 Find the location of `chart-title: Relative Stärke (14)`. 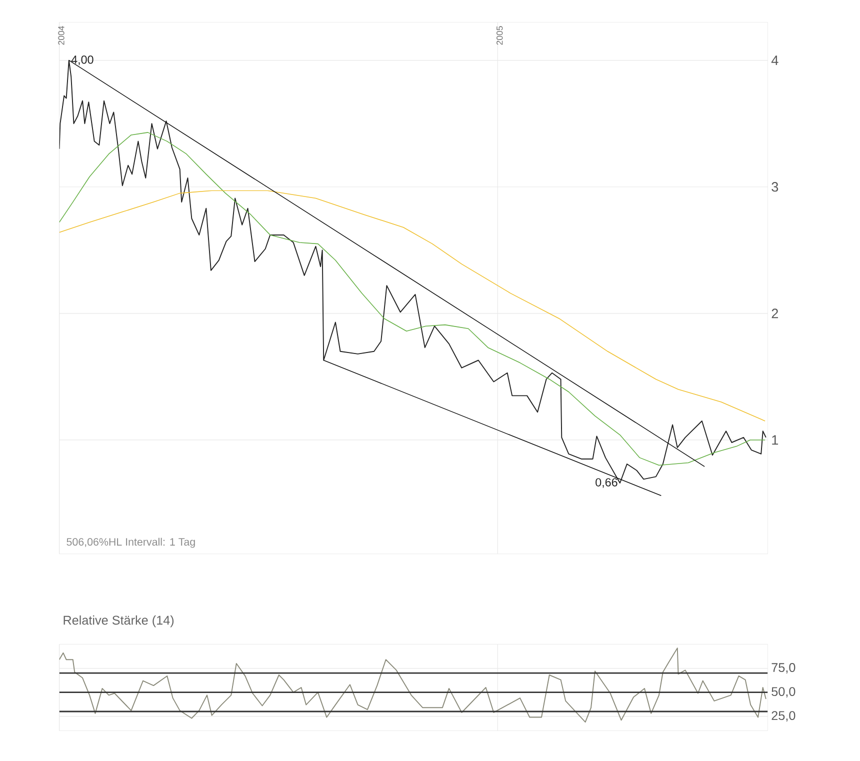

chart-title: Relative Stärke (14) is located at coordinates (119, 621).